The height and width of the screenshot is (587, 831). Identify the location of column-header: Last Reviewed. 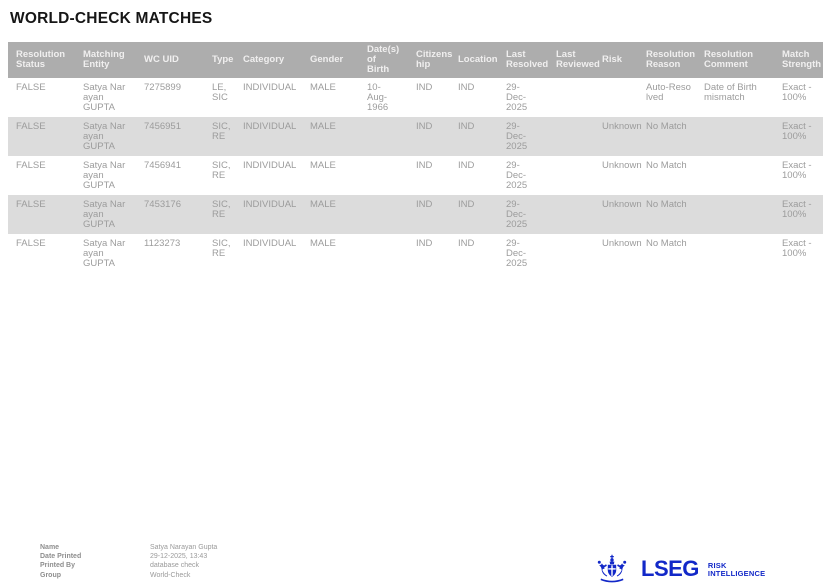
(574, 60).